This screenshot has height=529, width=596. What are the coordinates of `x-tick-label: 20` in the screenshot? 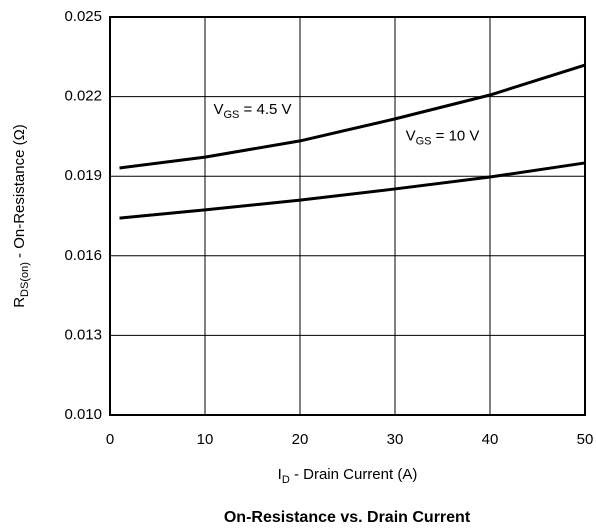 It's located at (300, 439).